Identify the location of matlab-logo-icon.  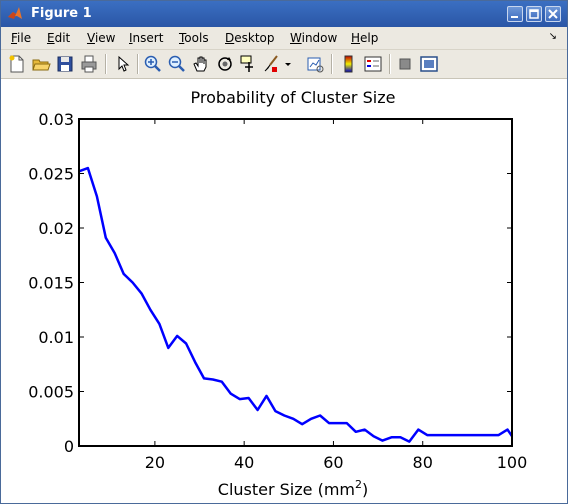
(15, 13).